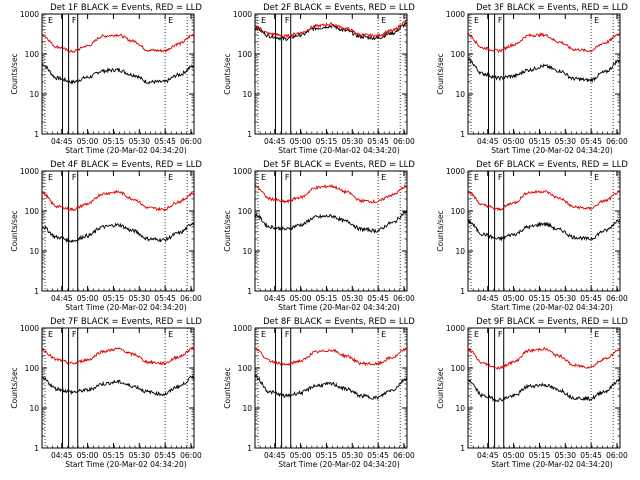 The width and height of the screenshot is (640, 480). Describe the element at coordinates (339, 322) in the screenshot. I see `panel-title: Det 8F BLACK = Events, RED = LLD` at that location.